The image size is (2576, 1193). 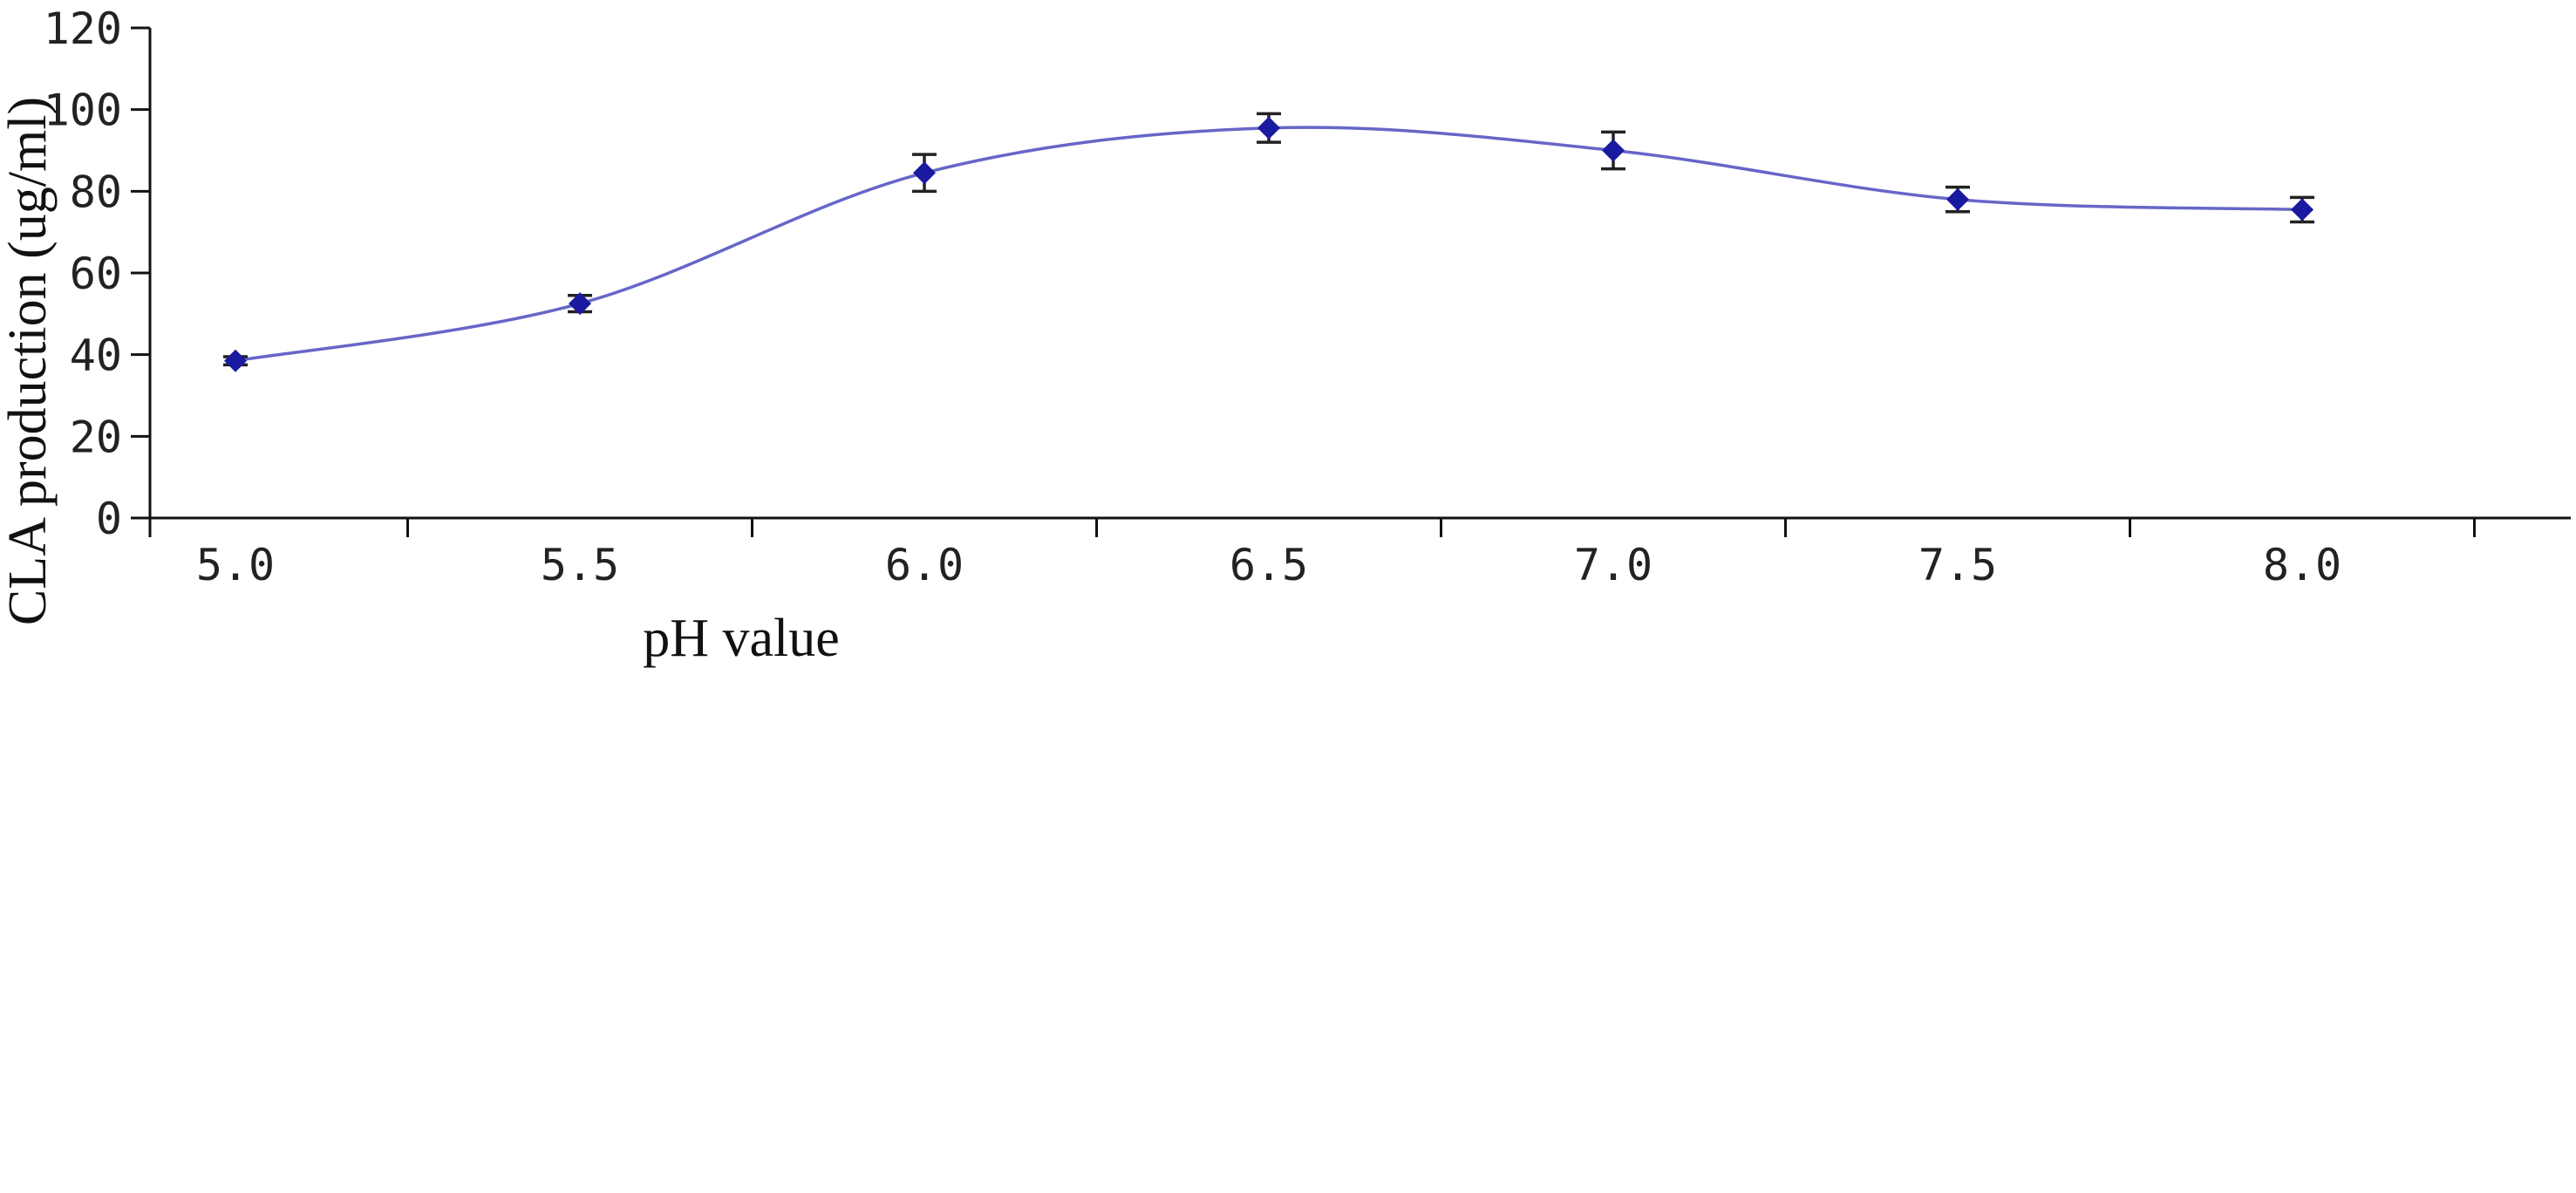 What do you see at coordinates (1957, 199) in the screenshot?
I see `data-point-7.5` at bounding box center [1957, 199].